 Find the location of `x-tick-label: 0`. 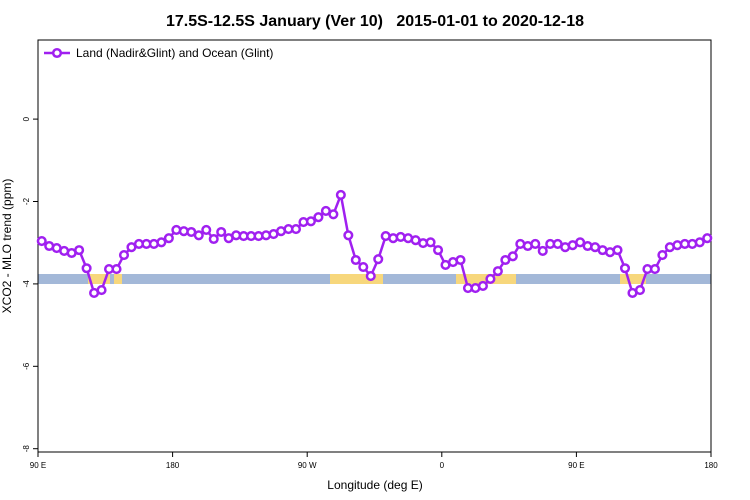

x-tick-label: 0 is located at coordinates (442, 465).